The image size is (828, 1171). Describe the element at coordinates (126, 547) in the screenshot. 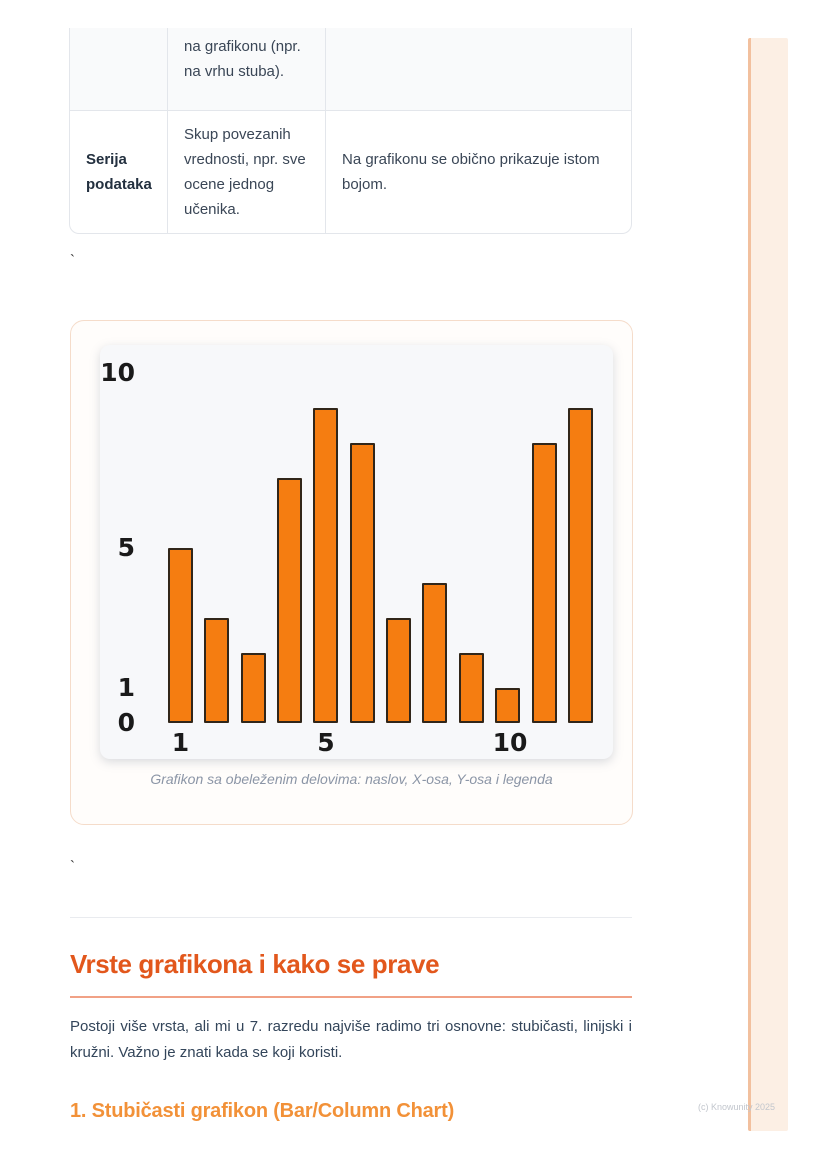

I see `y-axis-tick-label: 5` at that location.